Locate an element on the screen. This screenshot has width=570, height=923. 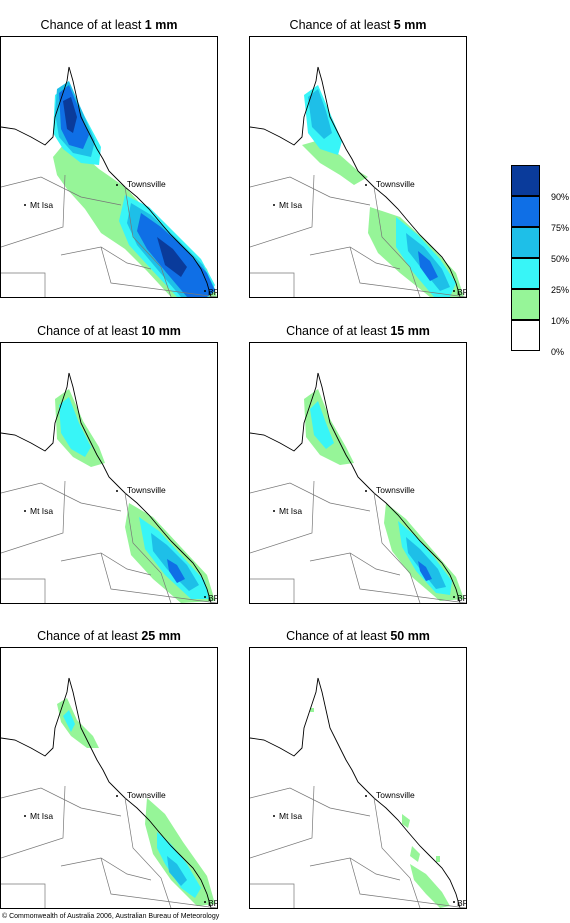
panel-title: Chance of at least 50 mm is located at coordinates (358, 636).